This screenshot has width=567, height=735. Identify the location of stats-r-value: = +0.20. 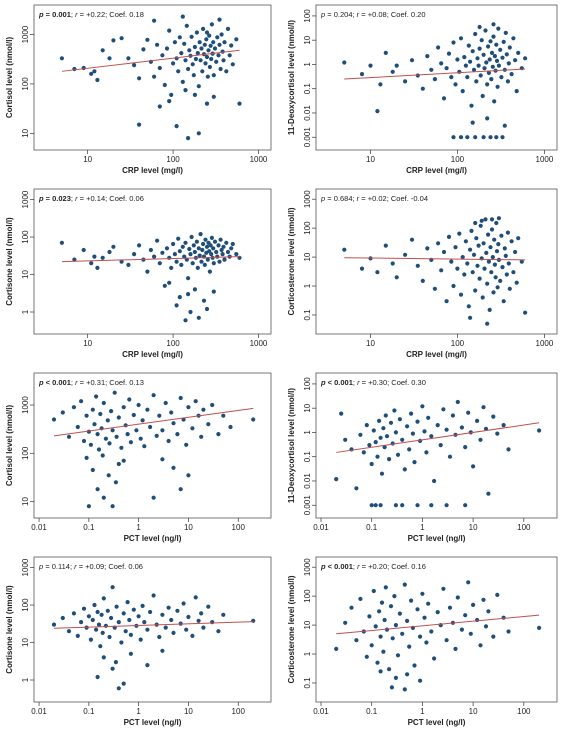
(374, 566).